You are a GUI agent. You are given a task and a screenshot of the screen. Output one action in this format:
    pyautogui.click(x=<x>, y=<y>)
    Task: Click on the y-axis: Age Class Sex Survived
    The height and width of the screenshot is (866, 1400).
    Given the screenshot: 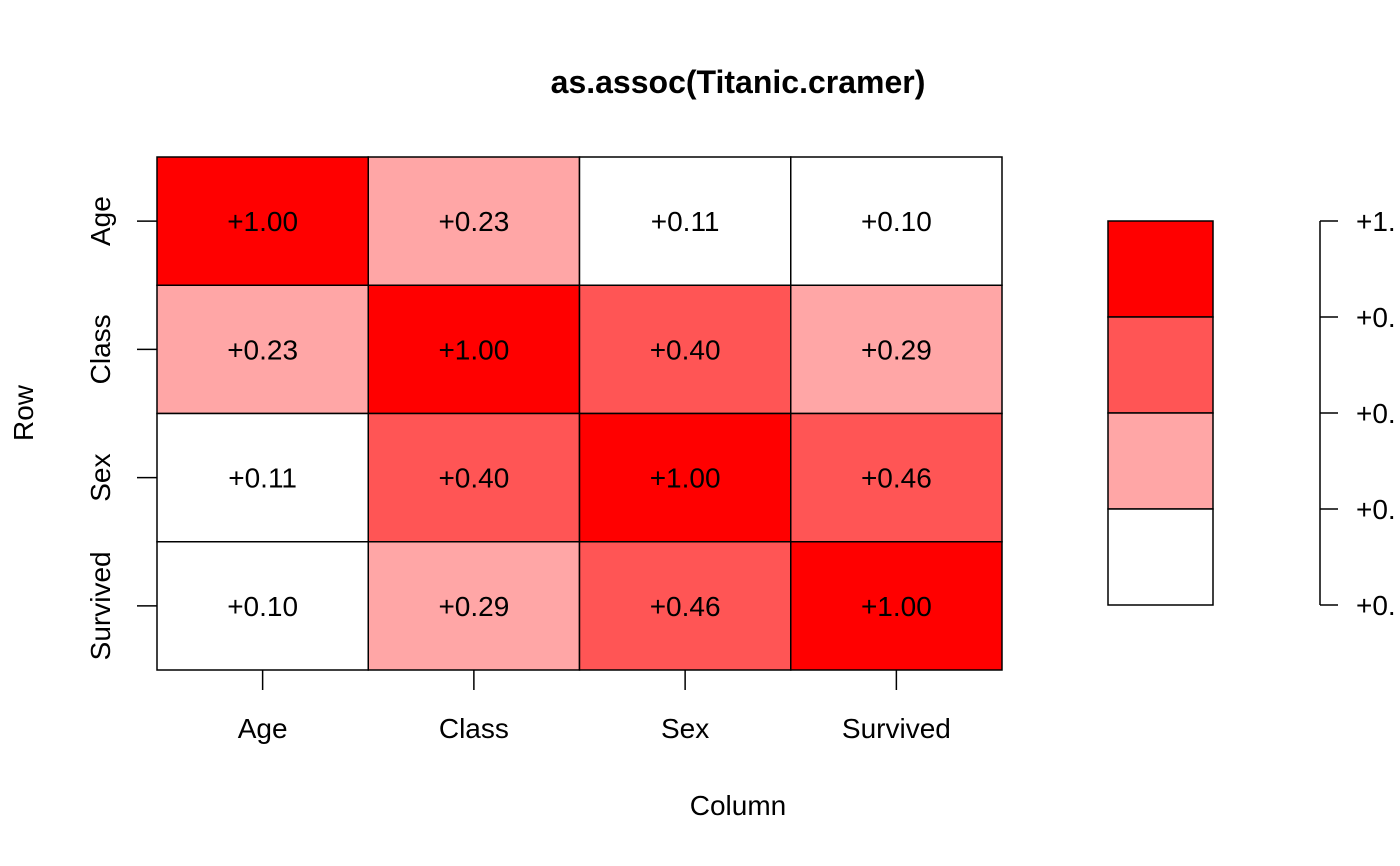 What is the action you would take?
    pyautogui.click(x=121, y=428)
    